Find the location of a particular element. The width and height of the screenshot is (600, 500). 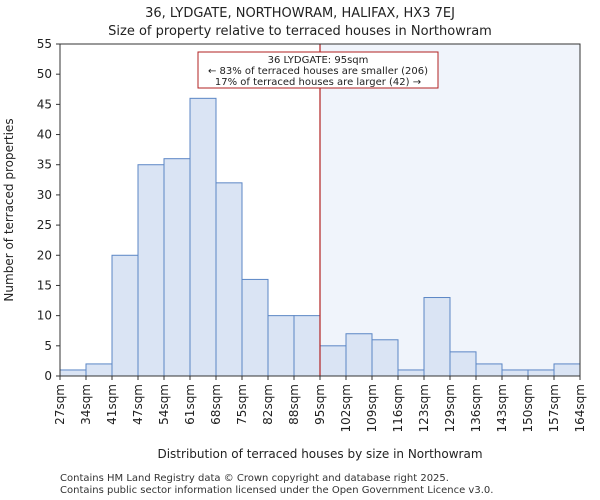

bar-123sqm is located at coordinates (437, 337).